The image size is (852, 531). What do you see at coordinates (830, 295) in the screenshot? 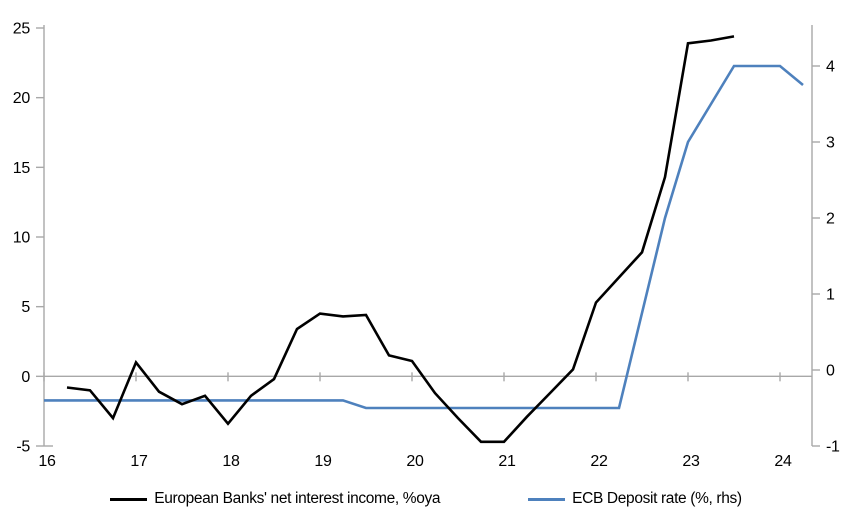
I see `svg-text: 1` at bounding box center [830, 295].